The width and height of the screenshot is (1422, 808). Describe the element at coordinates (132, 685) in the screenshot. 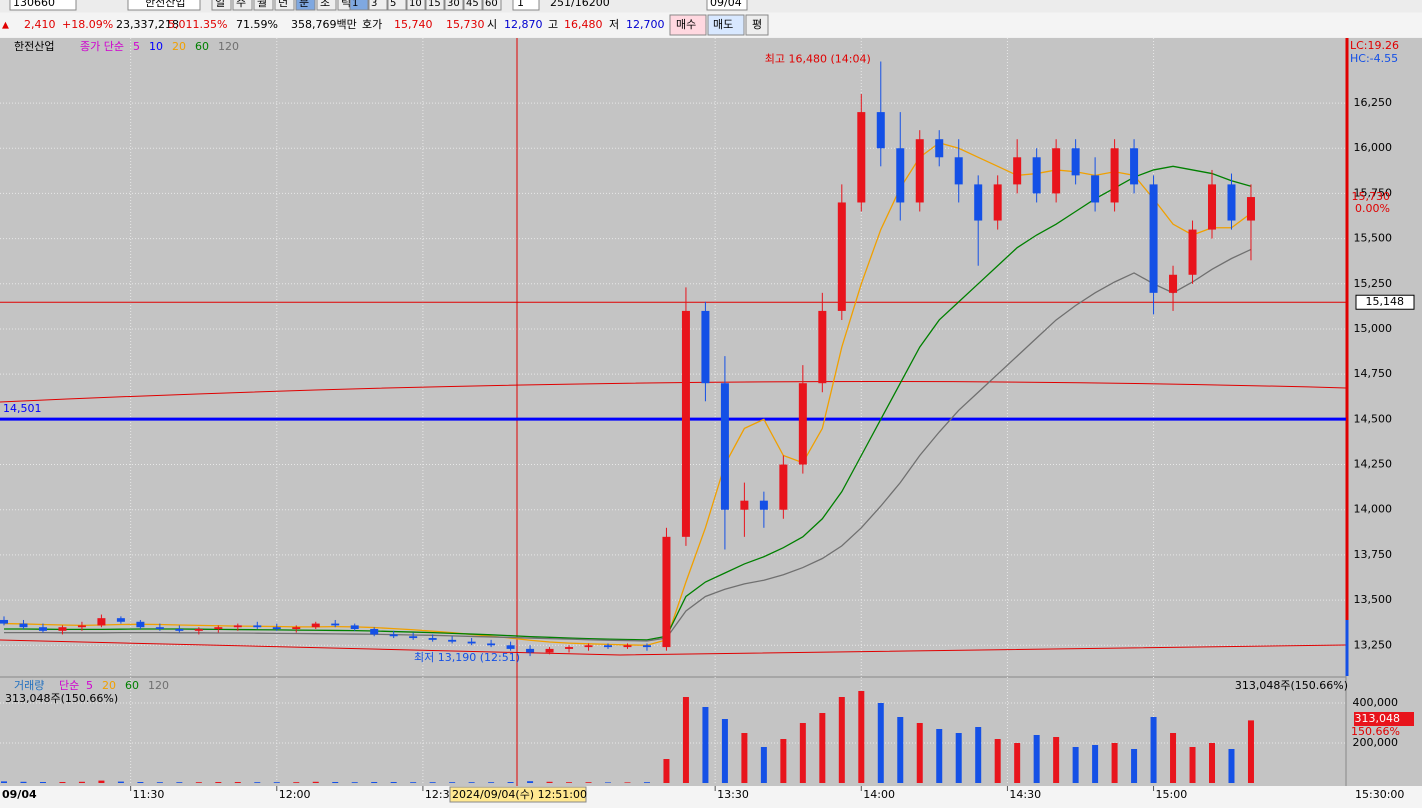

I see `volume-legend-period: 60` at that location.